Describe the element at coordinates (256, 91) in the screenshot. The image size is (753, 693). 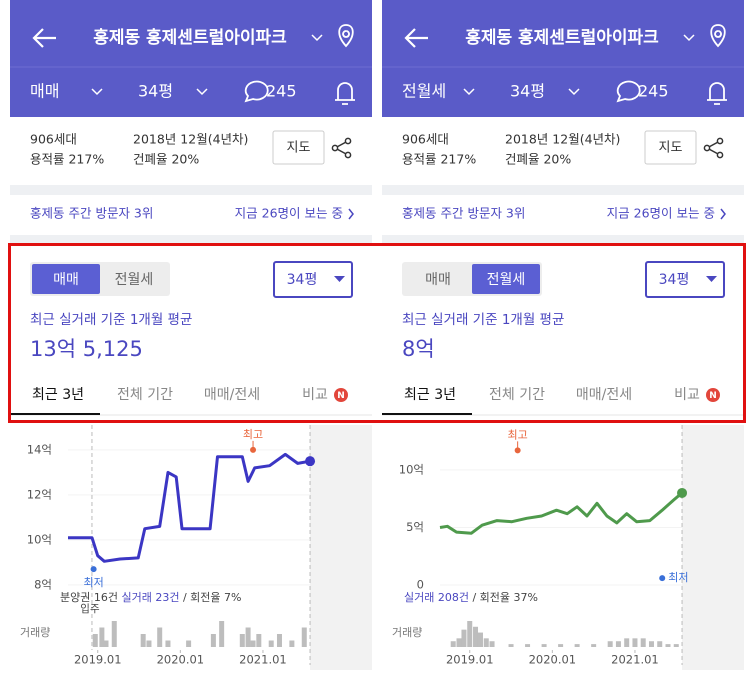
I see `comment-icon` at that location.